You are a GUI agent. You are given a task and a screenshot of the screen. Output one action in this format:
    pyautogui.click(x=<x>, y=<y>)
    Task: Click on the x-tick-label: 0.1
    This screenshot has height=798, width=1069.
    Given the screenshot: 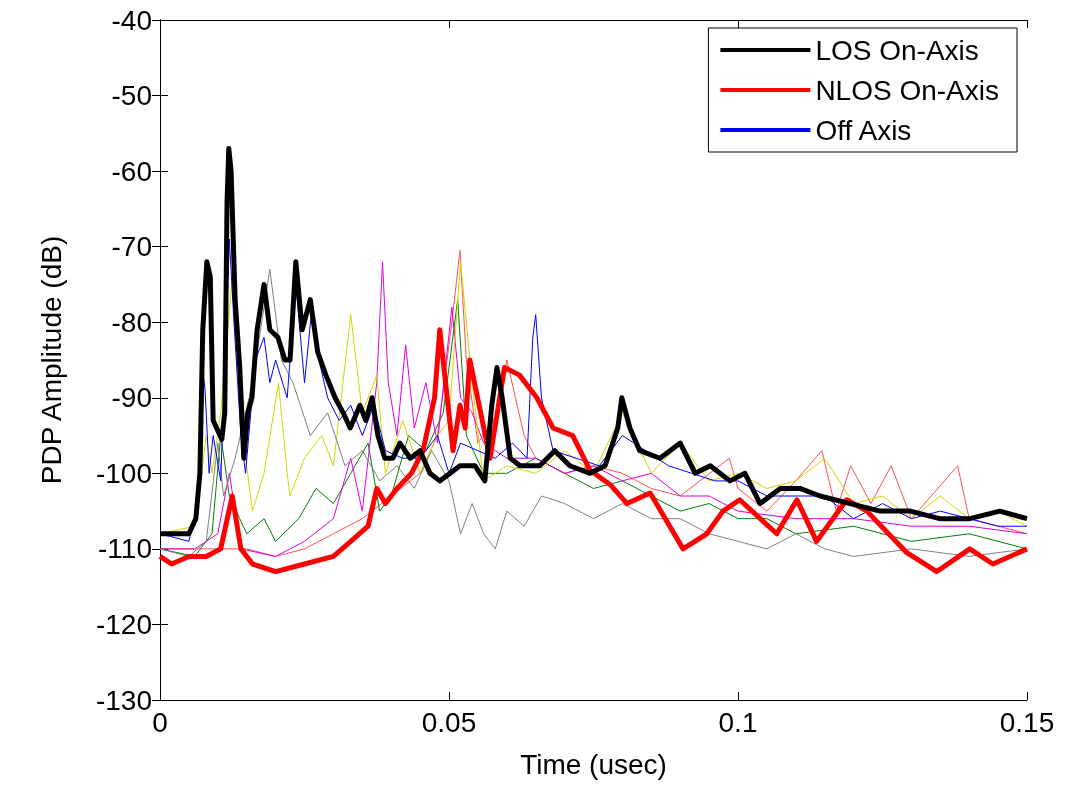 What is the action you would take?
    pyautogui.click(x=738, y=722)
    